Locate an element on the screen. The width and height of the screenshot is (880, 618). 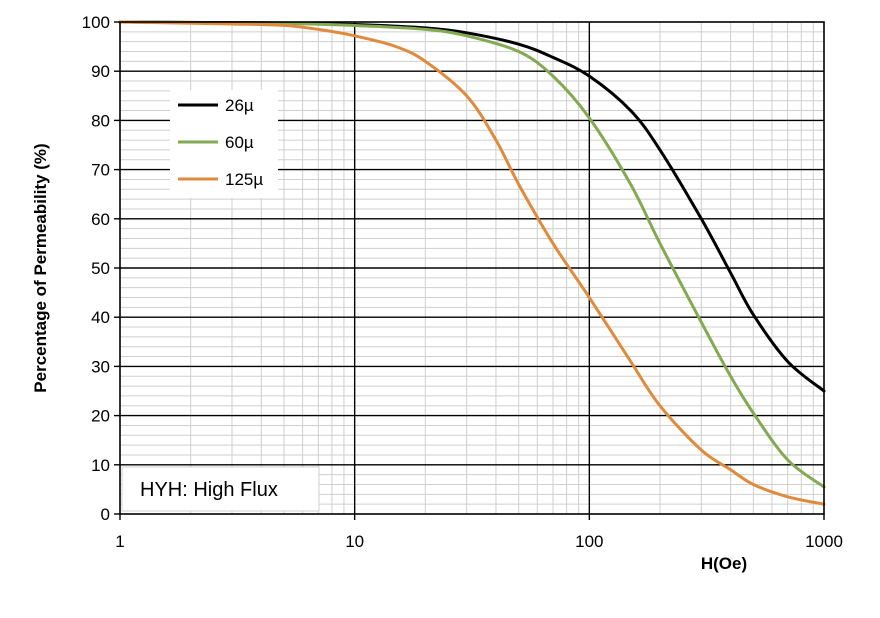
annotation-box: HYH: High Flux is located at coordinates (220, 489).